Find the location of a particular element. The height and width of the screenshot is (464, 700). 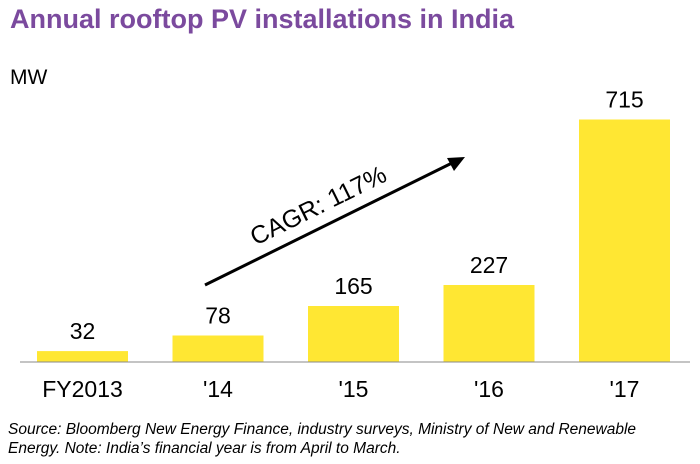

data-label-3: 227 is located at coordinates (489, 265).